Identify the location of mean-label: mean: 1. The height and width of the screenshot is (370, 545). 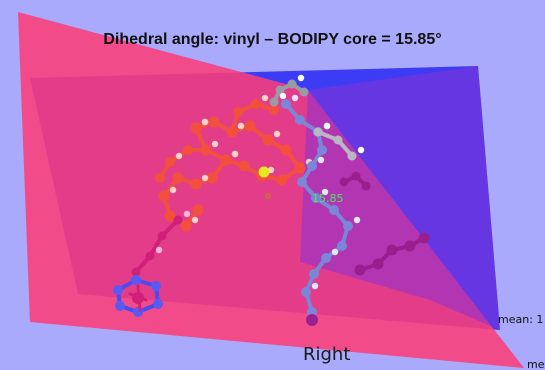
(521, 319).